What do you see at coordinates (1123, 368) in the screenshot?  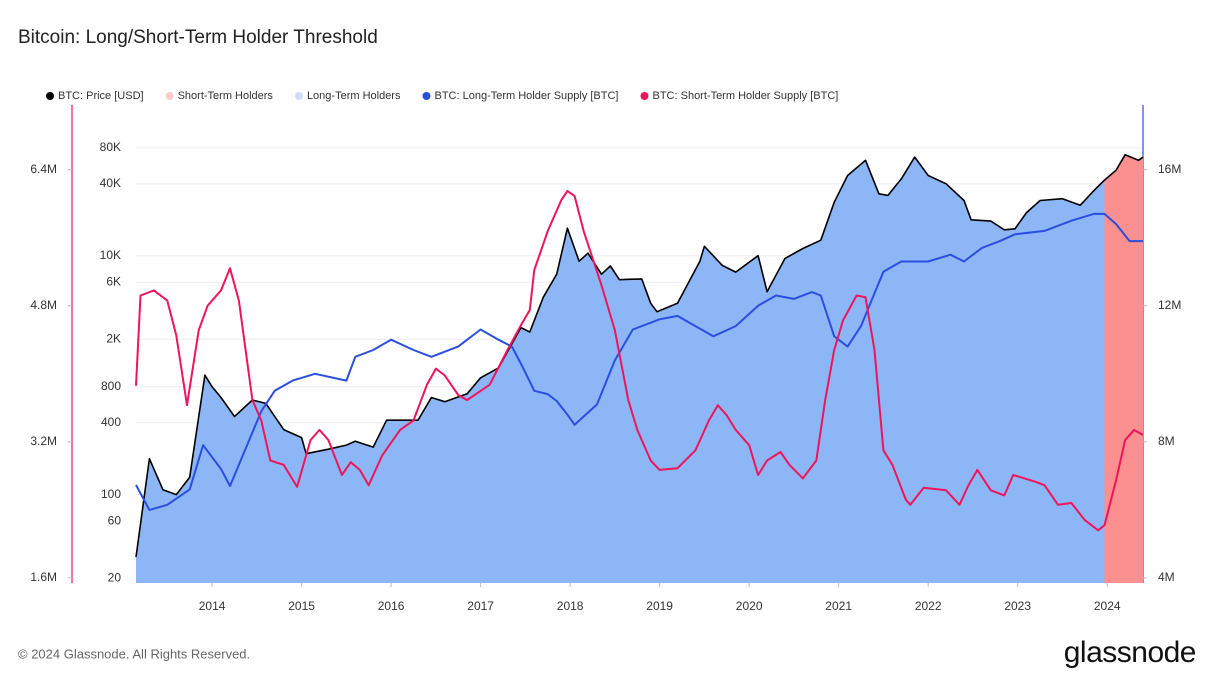 I see `holder-region` at bounding box center [1123, 368].